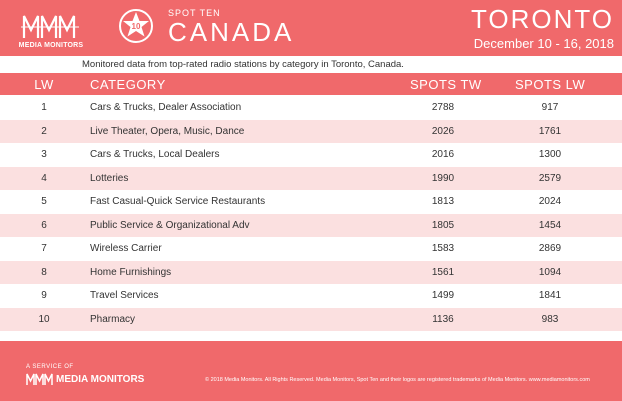 The width and height of the screenshot is (622, 401). What do you see at coordinates (443, 154) in the screenshot?
I see `cell-spots-tw: 2016` at bounding box center [443, 154].